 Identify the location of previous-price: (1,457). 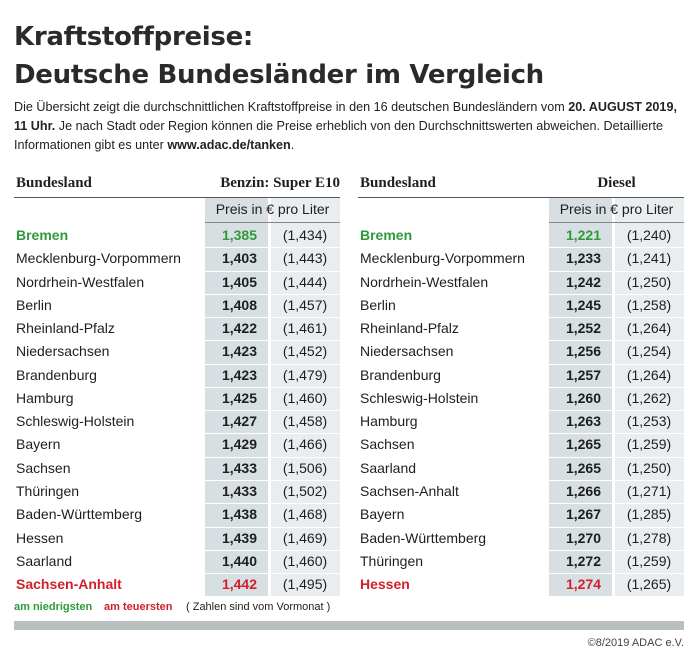
(305, 304).